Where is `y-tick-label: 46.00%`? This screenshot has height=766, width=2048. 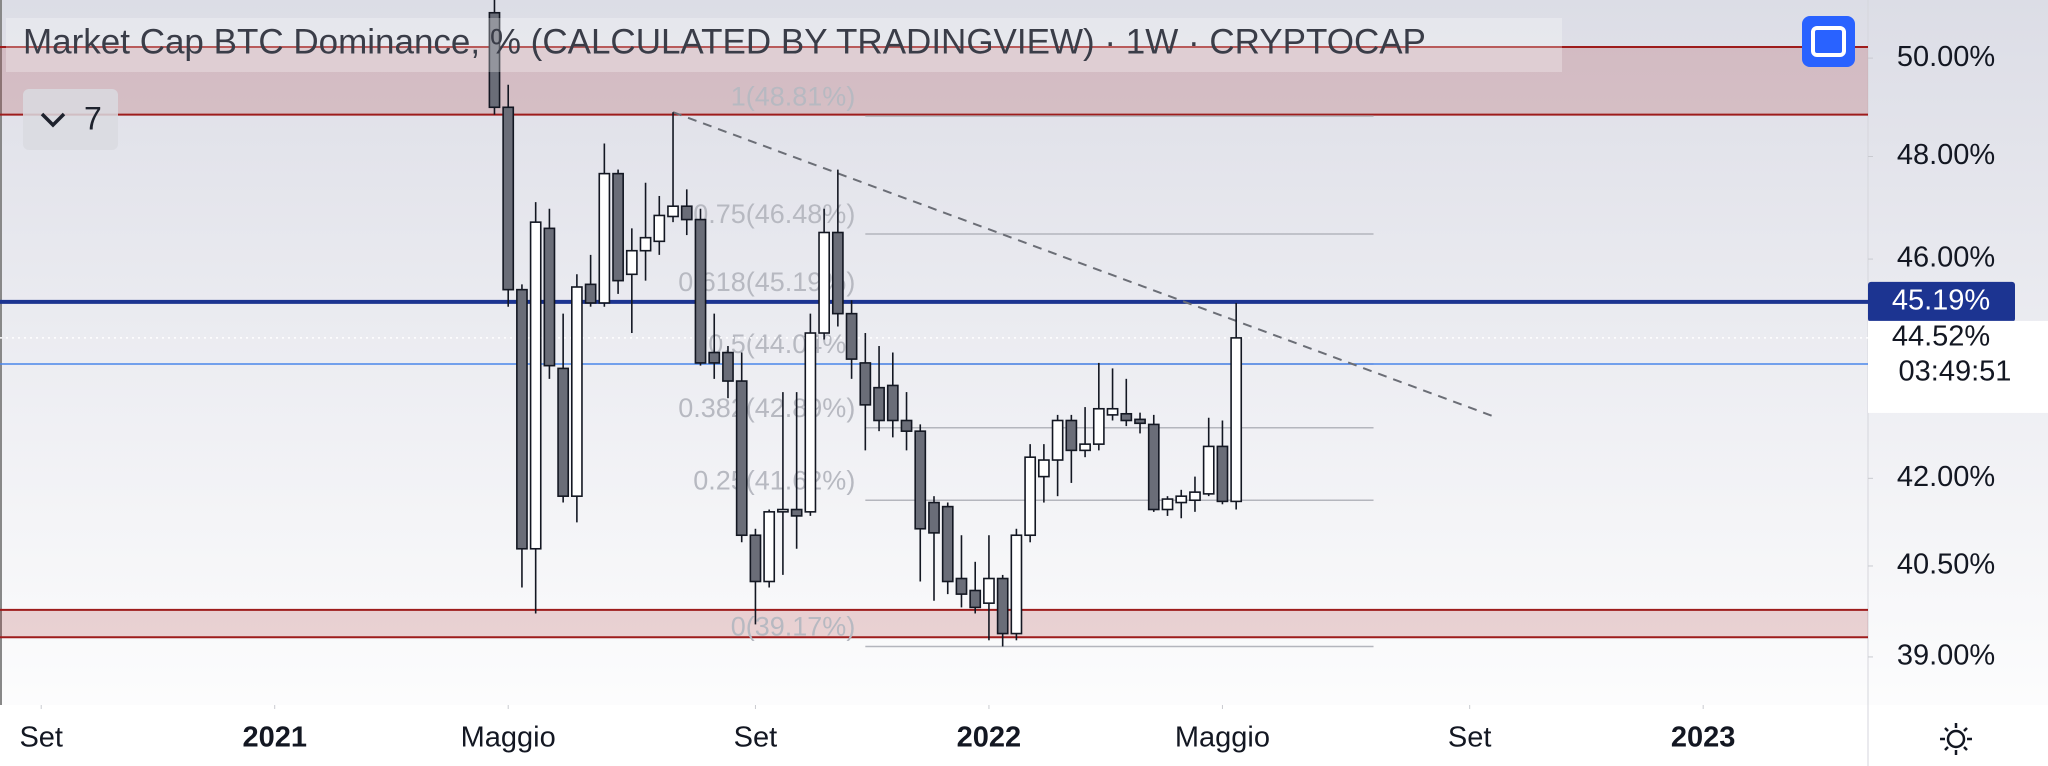 y-tick-label: 46.00% is located at coordinates (1946, 258).